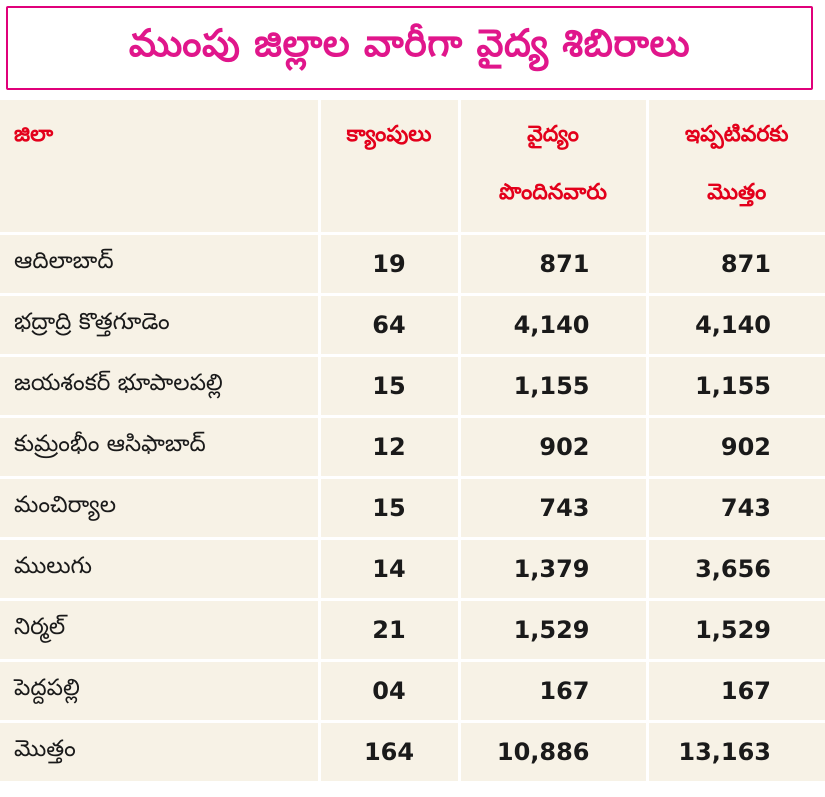 This screenshot has width=825, height=797. I want to click on header-total: ఇప్పటివరకు మొత్తం, so click(735, 167).